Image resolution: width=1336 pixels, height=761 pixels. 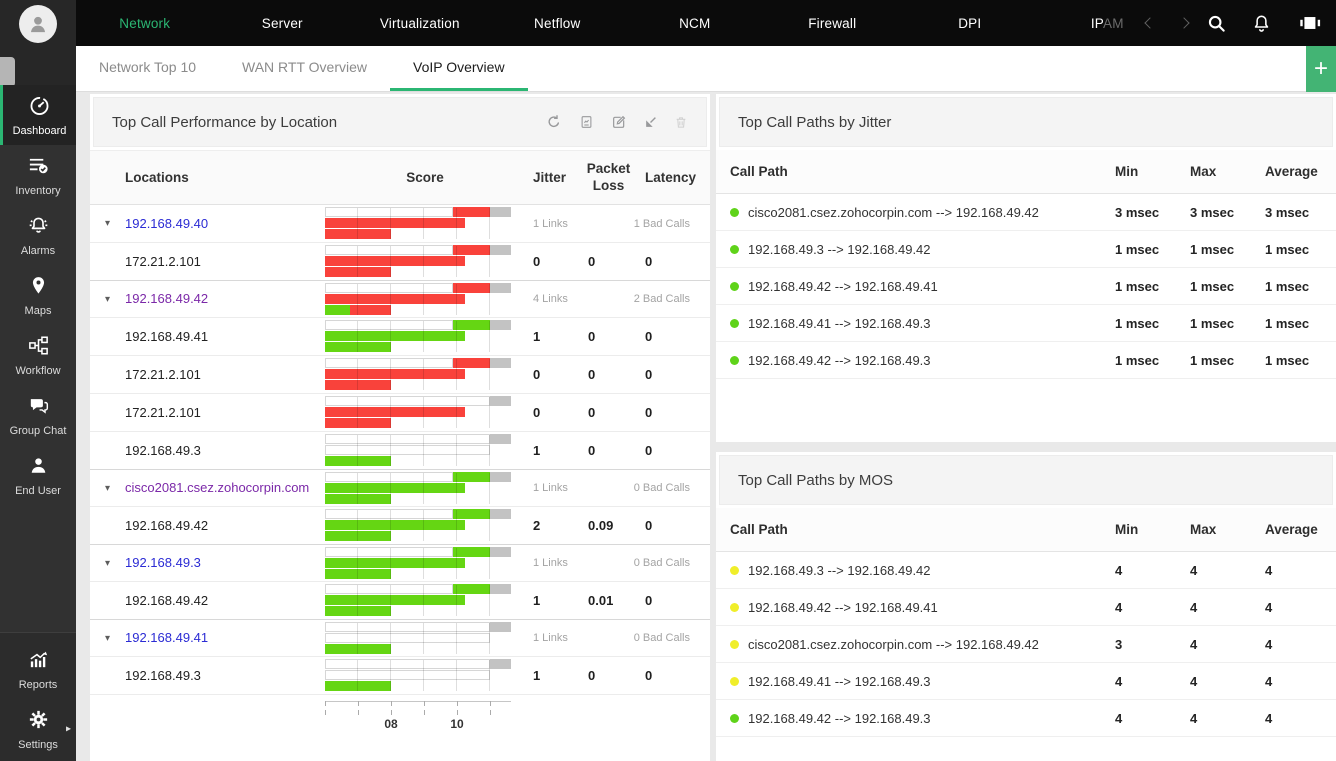 What do you see at coordinates (225, 676) in the screenshot?
I see `location-name-cell: 192.168.49.3` at bounding box center [225, 676].